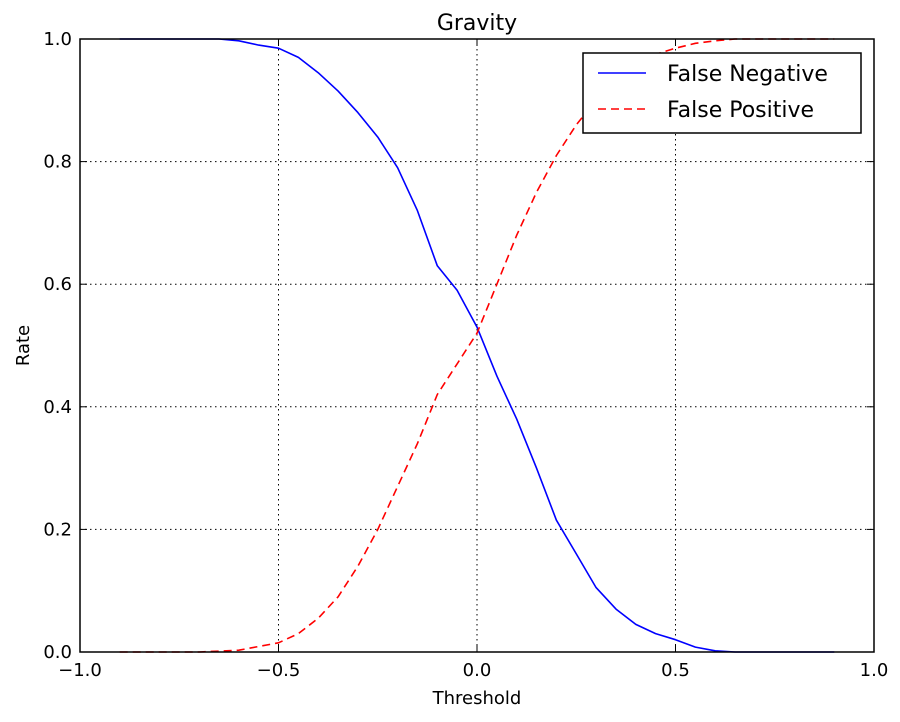 This screenshot has width=900, height=722. What do you see at coordinates (57, 652) in the screenshot?
I see `y-tick-label: 0.0` at bounding box center [57, 652].